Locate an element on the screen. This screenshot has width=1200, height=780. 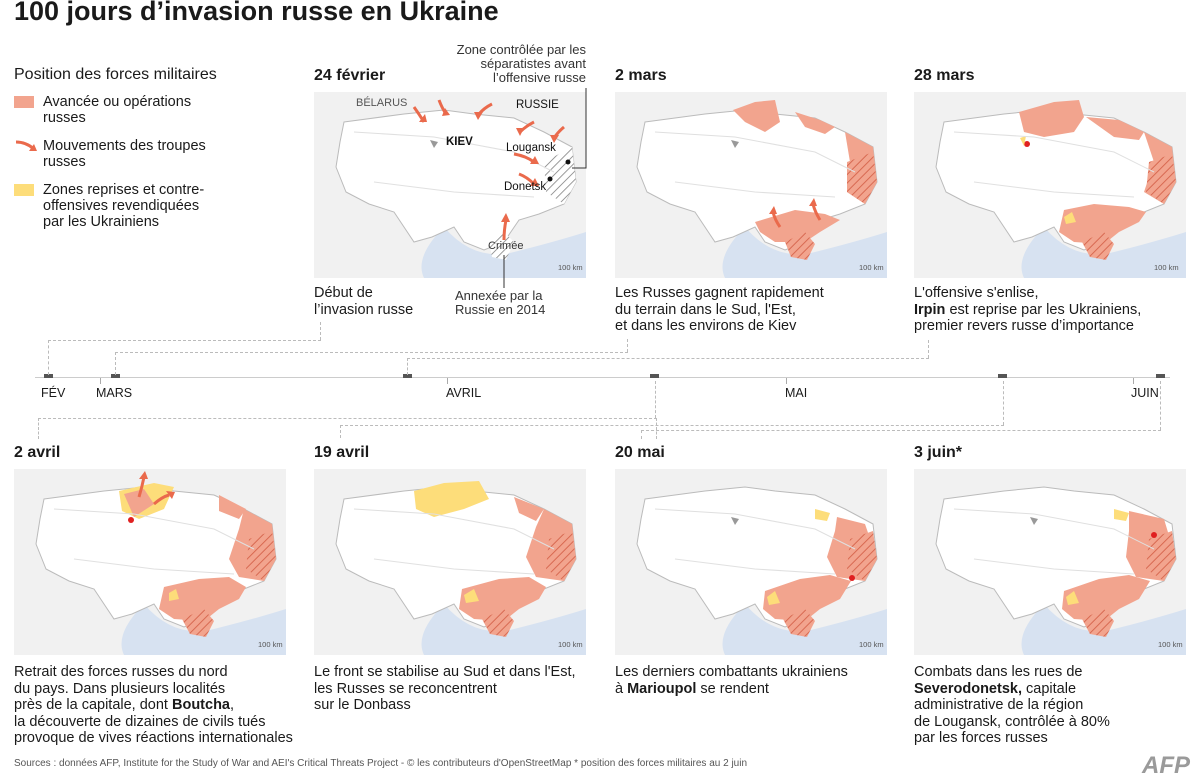
map-3-juin: 100 km is located at coordinates (1050, 562).